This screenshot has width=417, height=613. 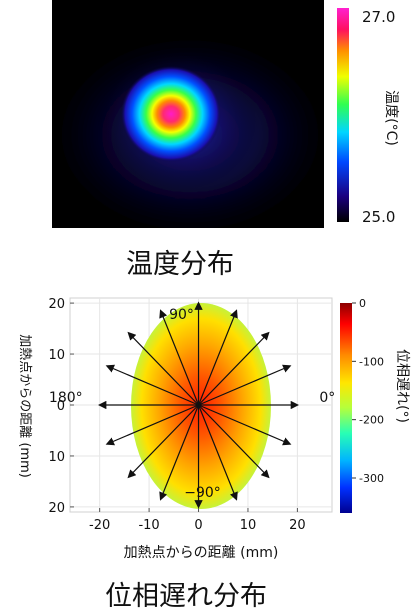 I want to click on x-tick-label: 0, so click(x=198, y=525).